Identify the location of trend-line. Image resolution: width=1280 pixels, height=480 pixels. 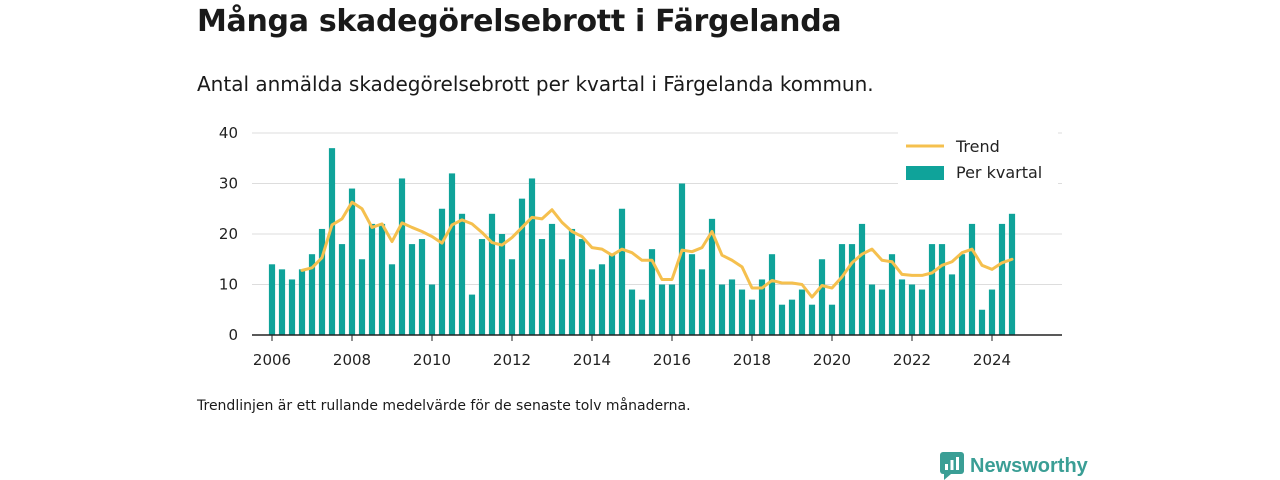
(657, 249).